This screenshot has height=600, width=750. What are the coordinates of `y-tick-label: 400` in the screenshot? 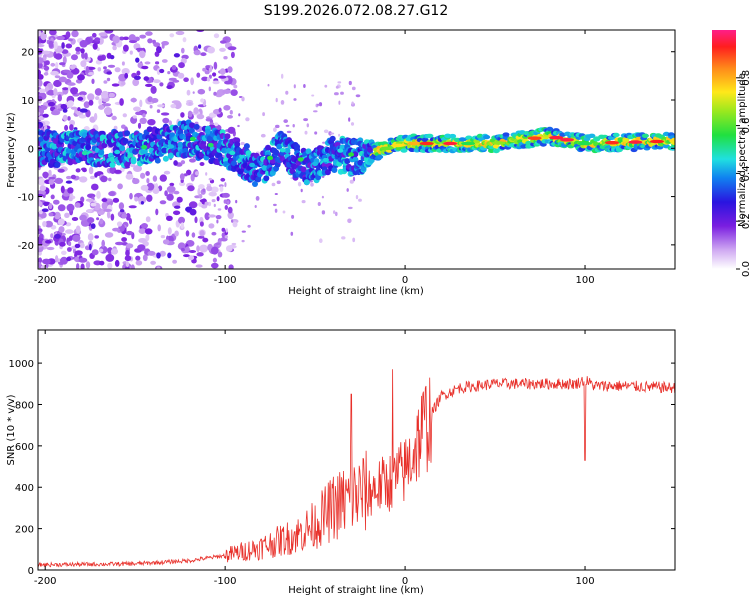 It's located at (24, 488).